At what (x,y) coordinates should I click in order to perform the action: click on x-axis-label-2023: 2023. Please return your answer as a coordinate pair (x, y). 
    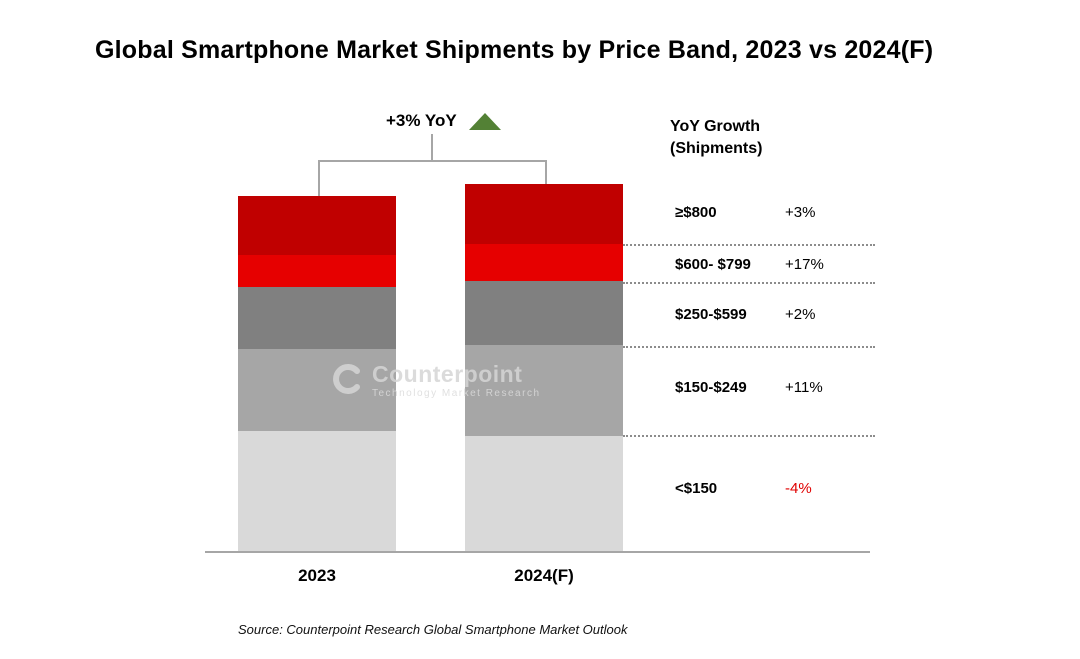
    Looking at the image, I should click on (317, 575).